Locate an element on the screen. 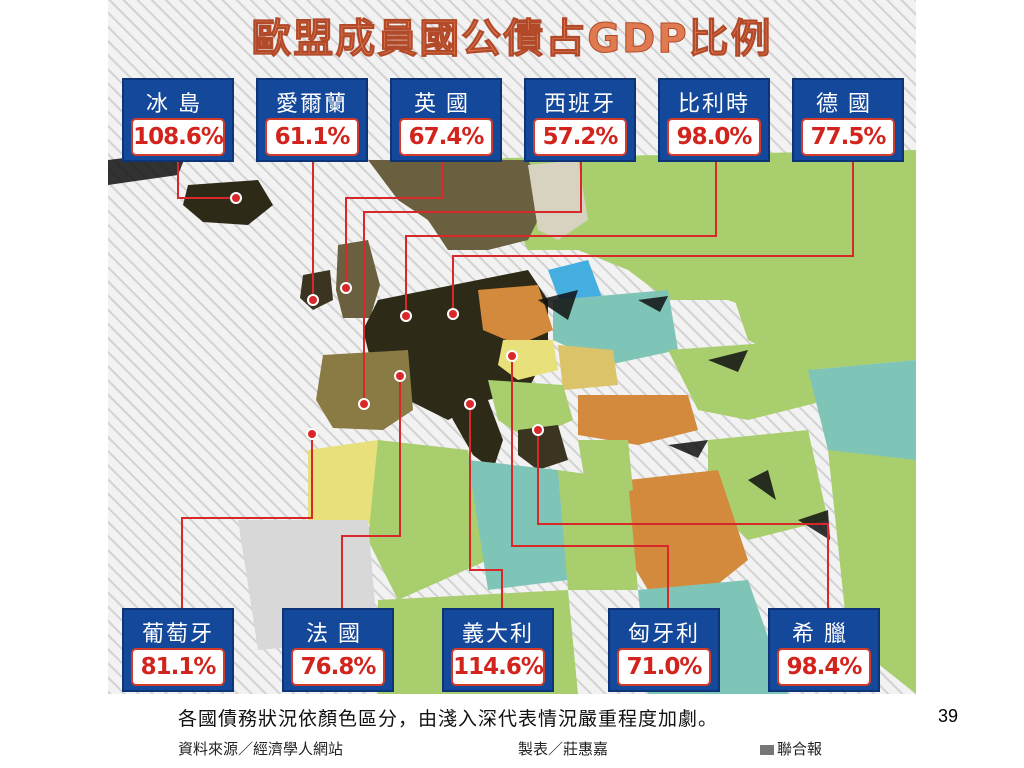 The width and height of the screenshot is (1024, 768). leader-belgium is located at coordinates (561, 238).